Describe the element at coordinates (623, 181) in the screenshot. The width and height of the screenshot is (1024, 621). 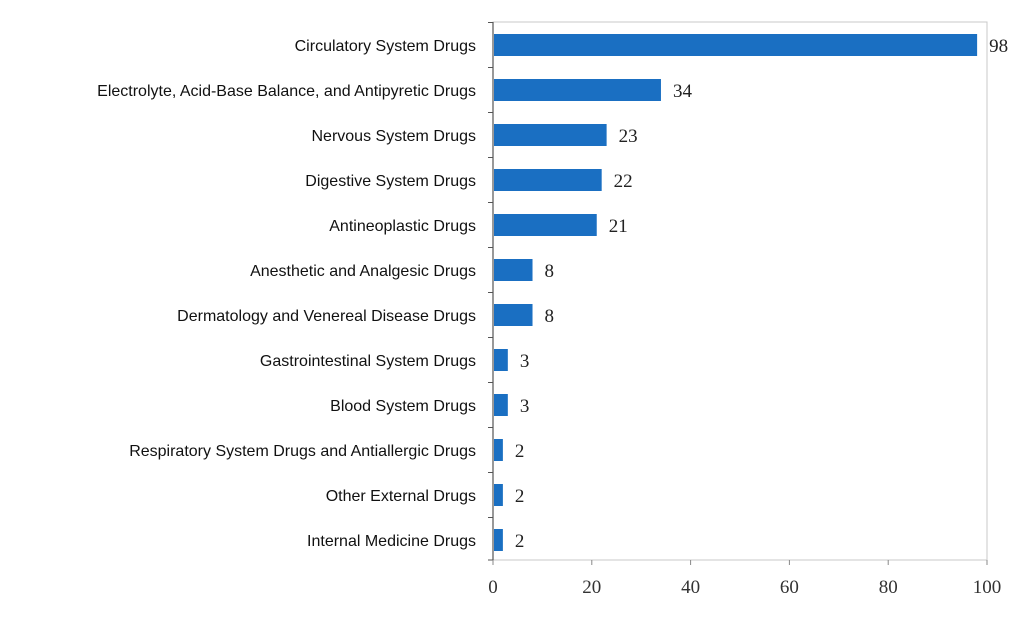
I see `data-label: 22` at that location.